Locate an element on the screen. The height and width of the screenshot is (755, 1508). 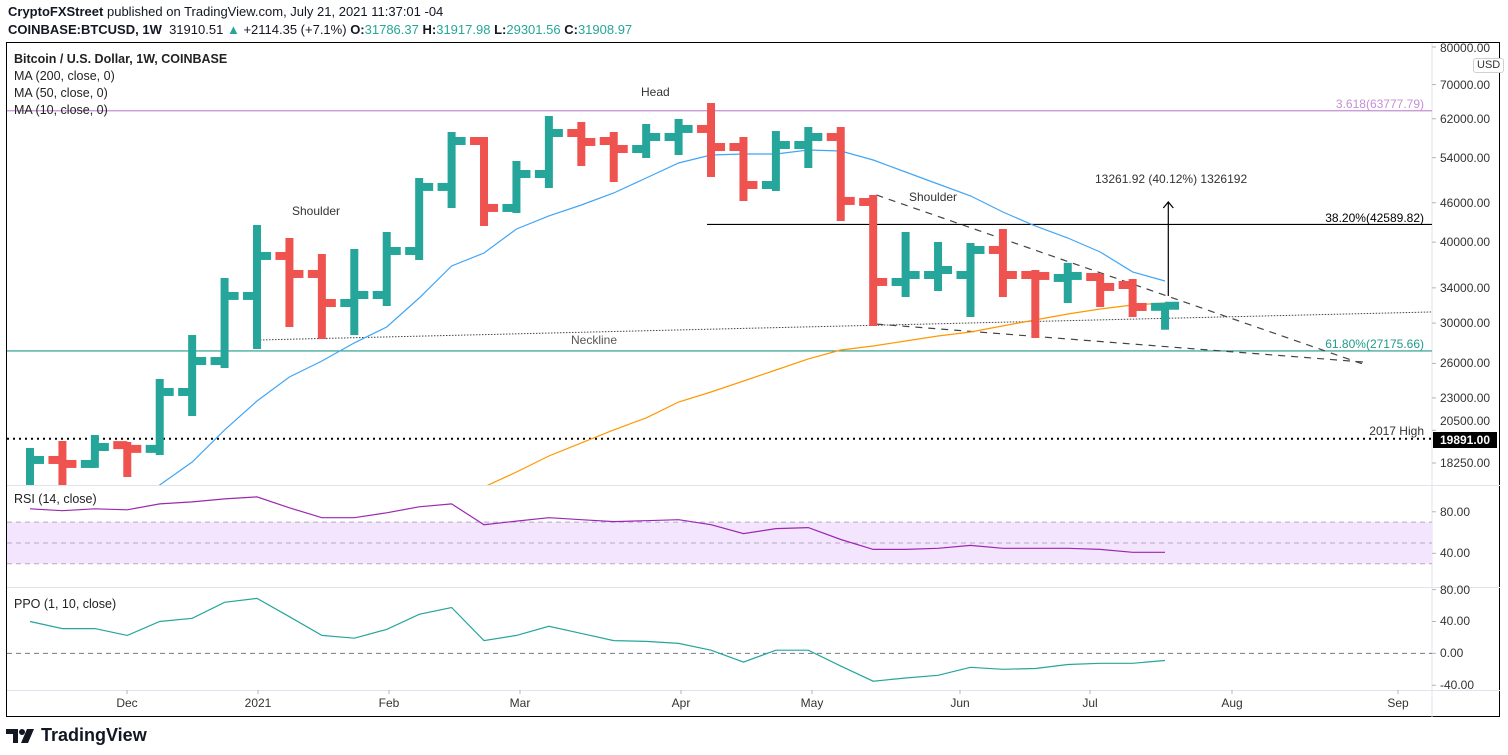
low-label: L: is located at coordinates (500, 29).